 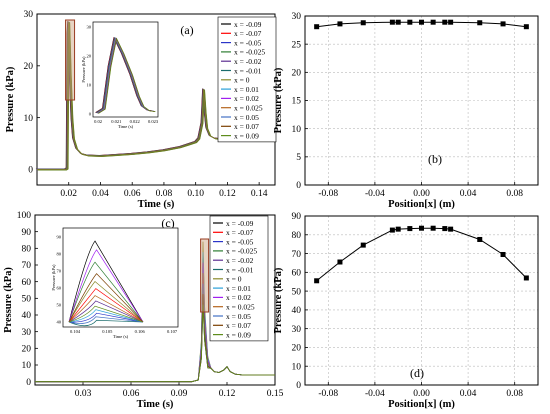 What do you see at coordinates (186, 30) in the screenshot?
I see `panel-tag: (a)` at bounding box center [186, 30].